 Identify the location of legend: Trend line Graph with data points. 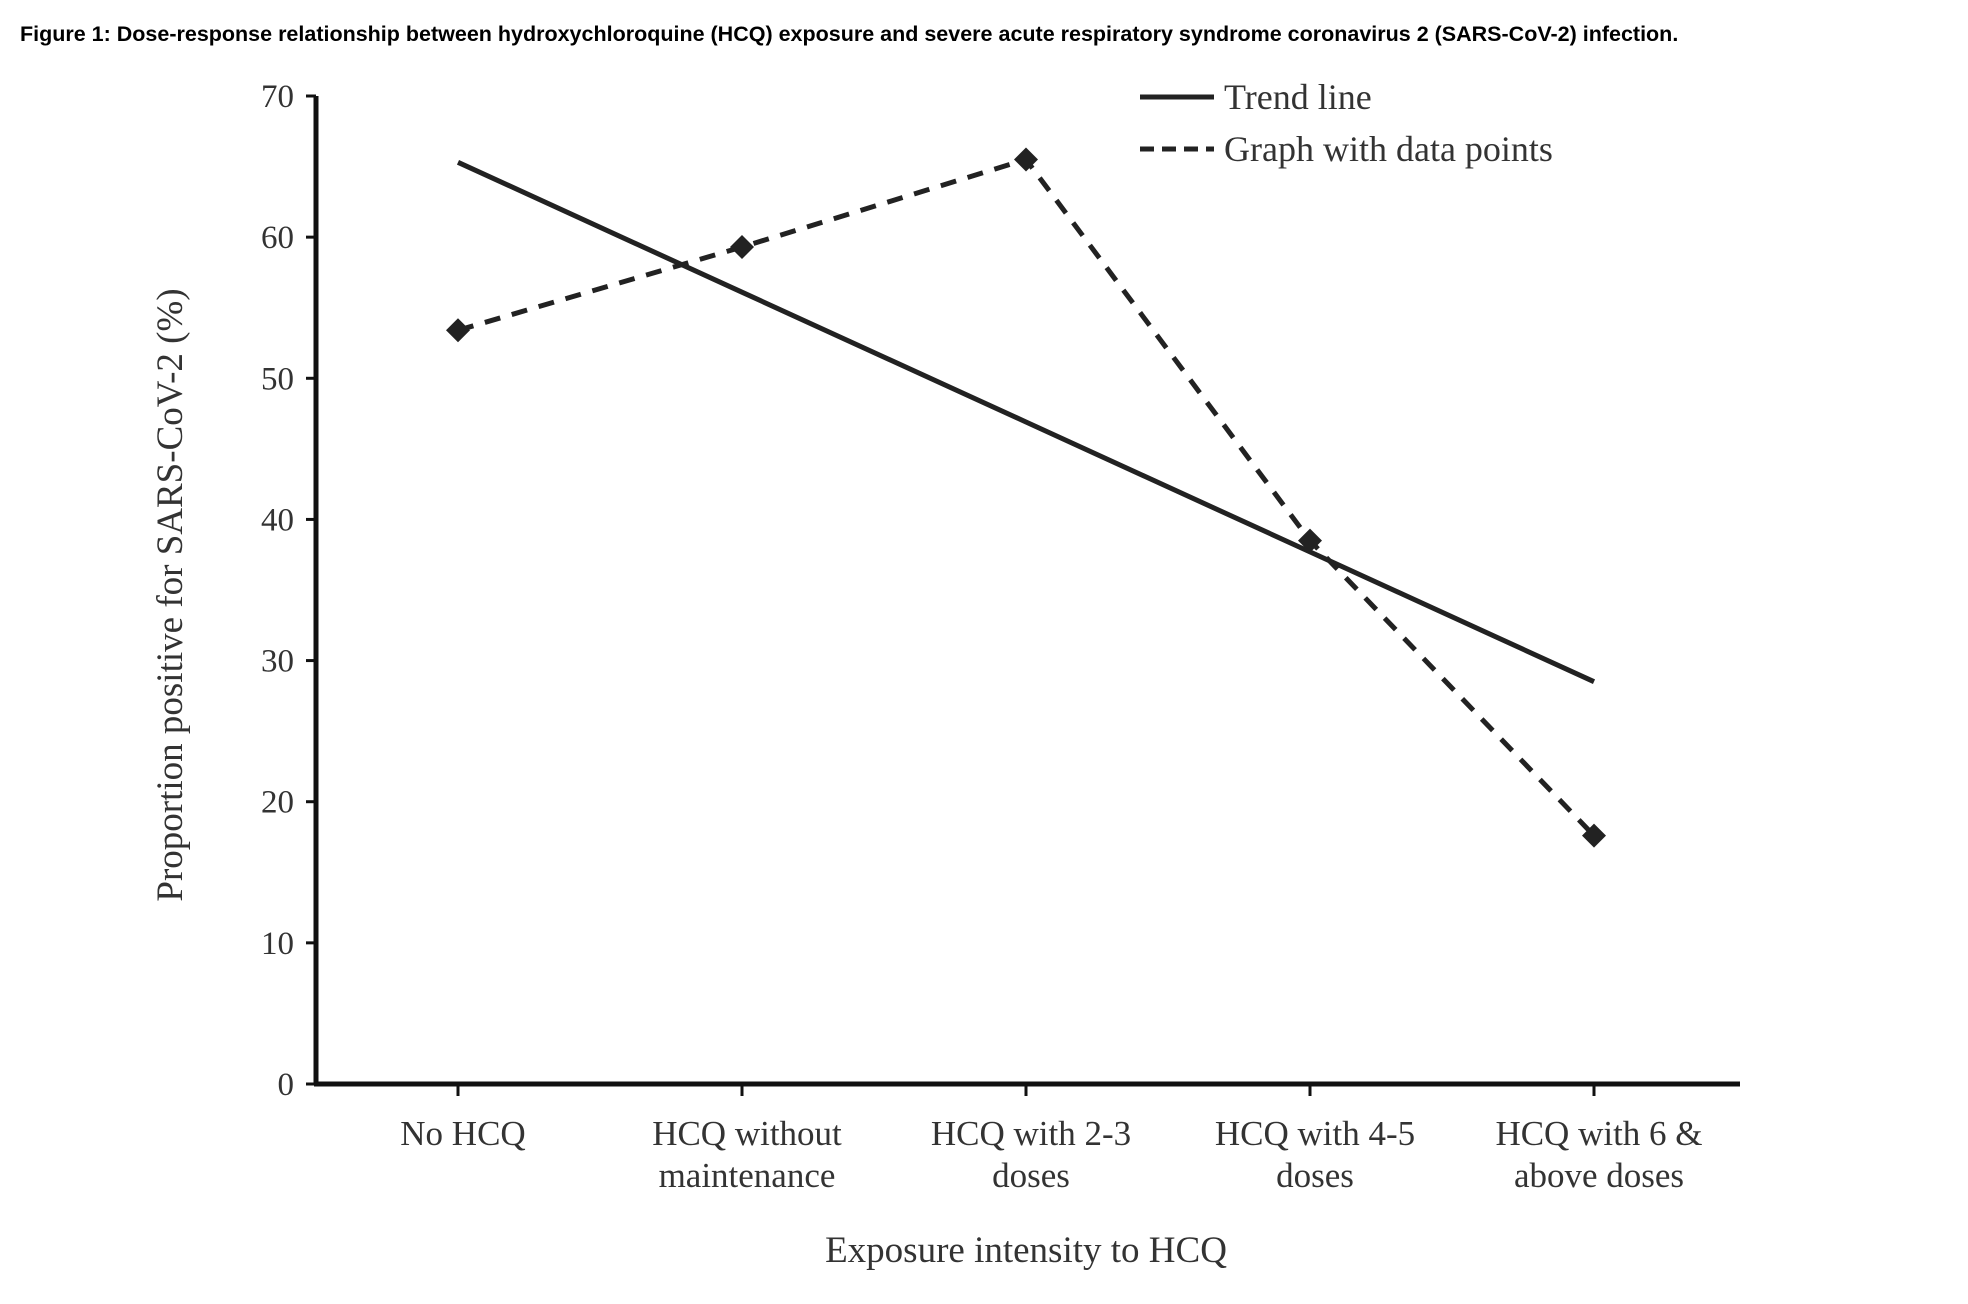
(1346, 123).